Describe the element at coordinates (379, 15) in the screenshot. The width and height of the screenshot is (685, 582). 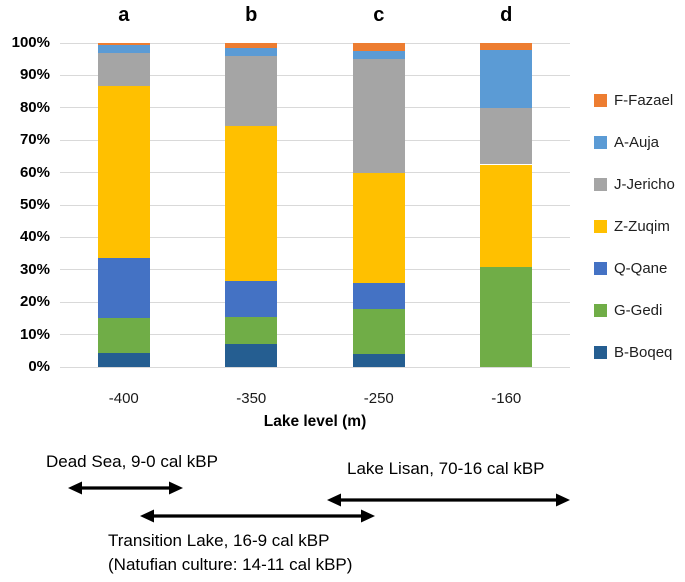
I see `panel-label: c` at that location.